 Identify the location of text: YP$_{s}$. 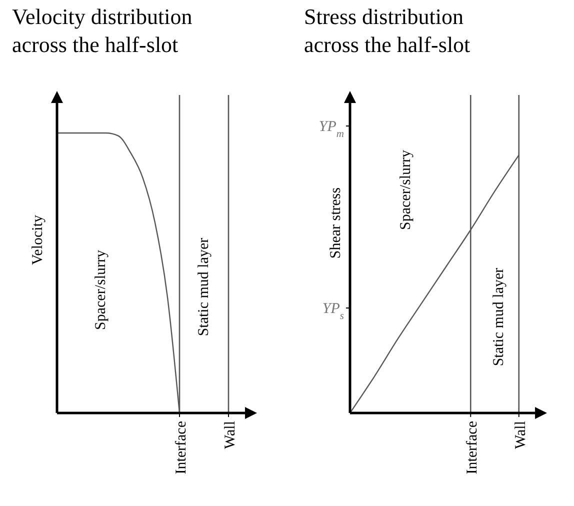
(333, 311).